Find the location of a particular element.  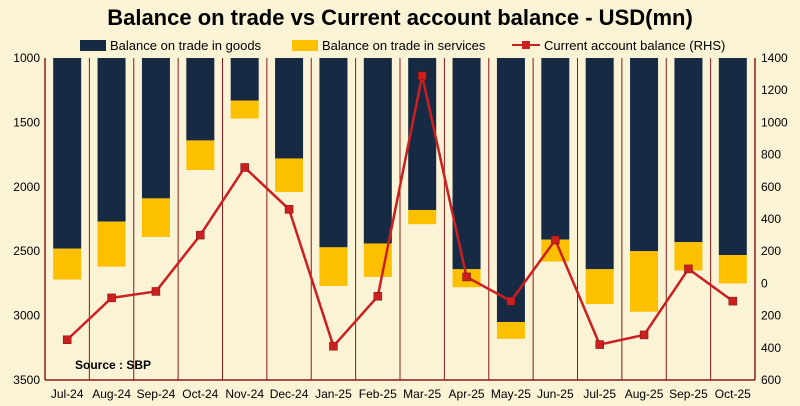

legend-label-current-account: Current account balance (RHS) is located at coordinates (634, 45).